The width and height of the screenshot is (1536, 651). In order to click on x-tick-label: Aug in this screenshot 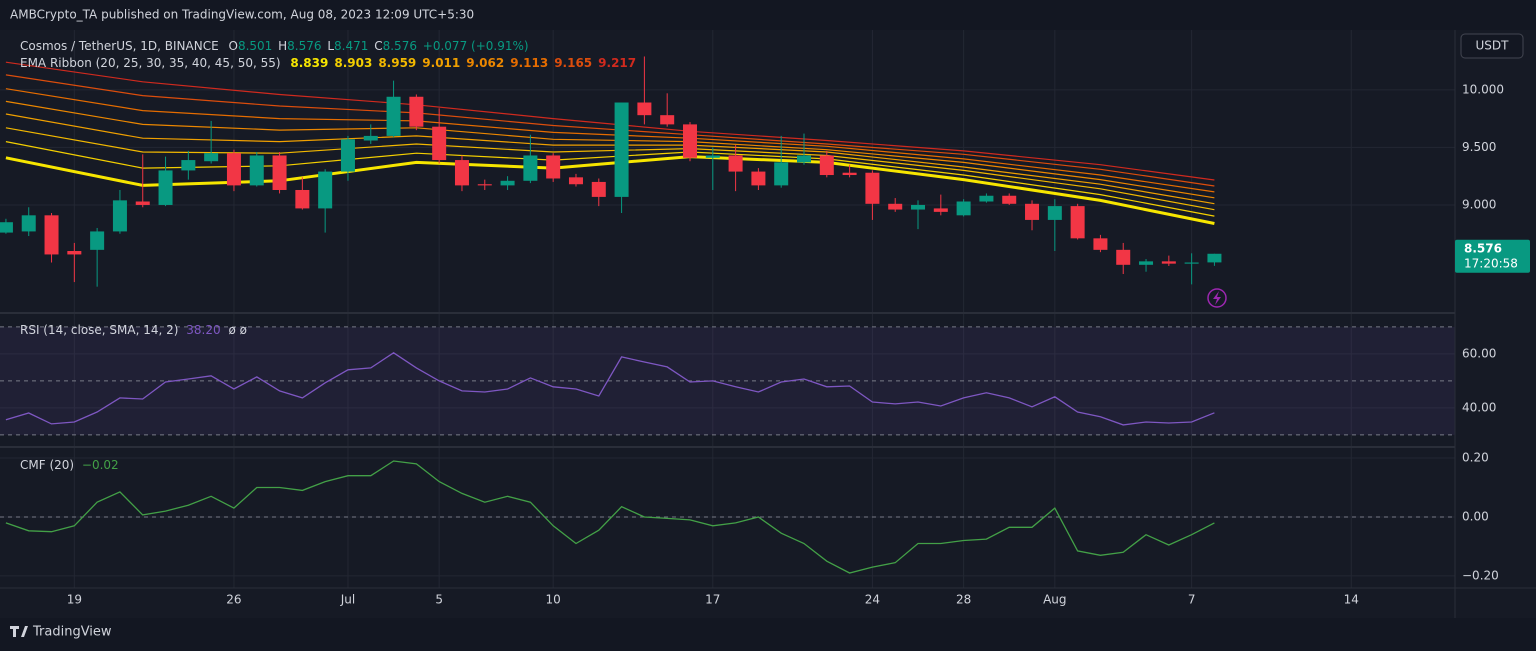, I will do `click(1054, 600)`.